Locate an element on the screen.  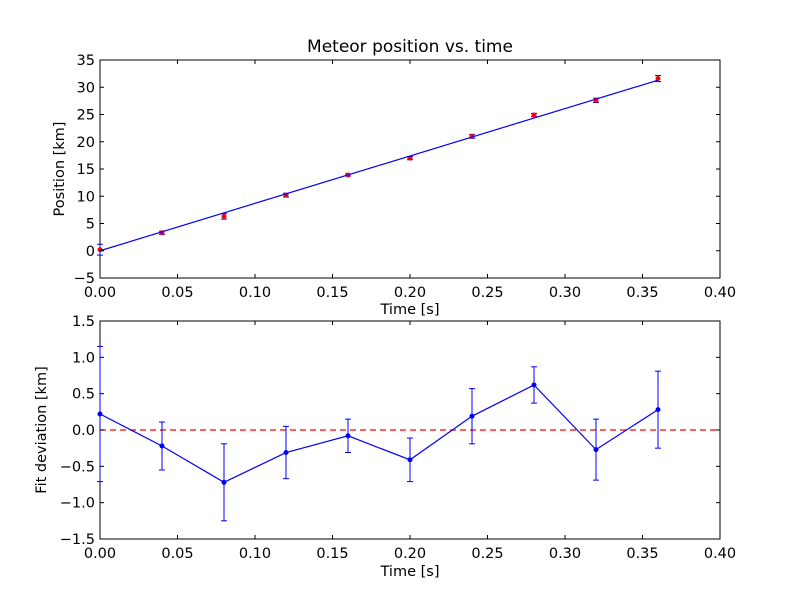
deviation-x-tick-label: 0.35 is located at coordinates (642, 554).